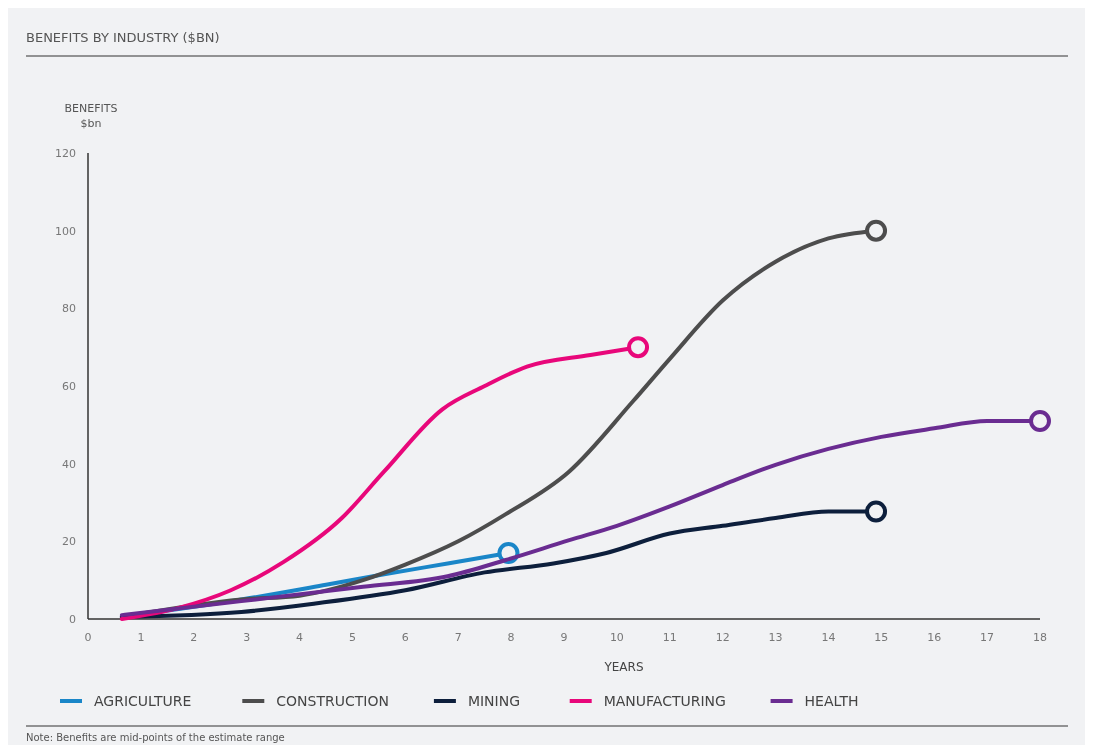 Image resolution: width=1093 pixels, height=753 pixels. I want to click on x-tick-label: 10, so click(616, 637).